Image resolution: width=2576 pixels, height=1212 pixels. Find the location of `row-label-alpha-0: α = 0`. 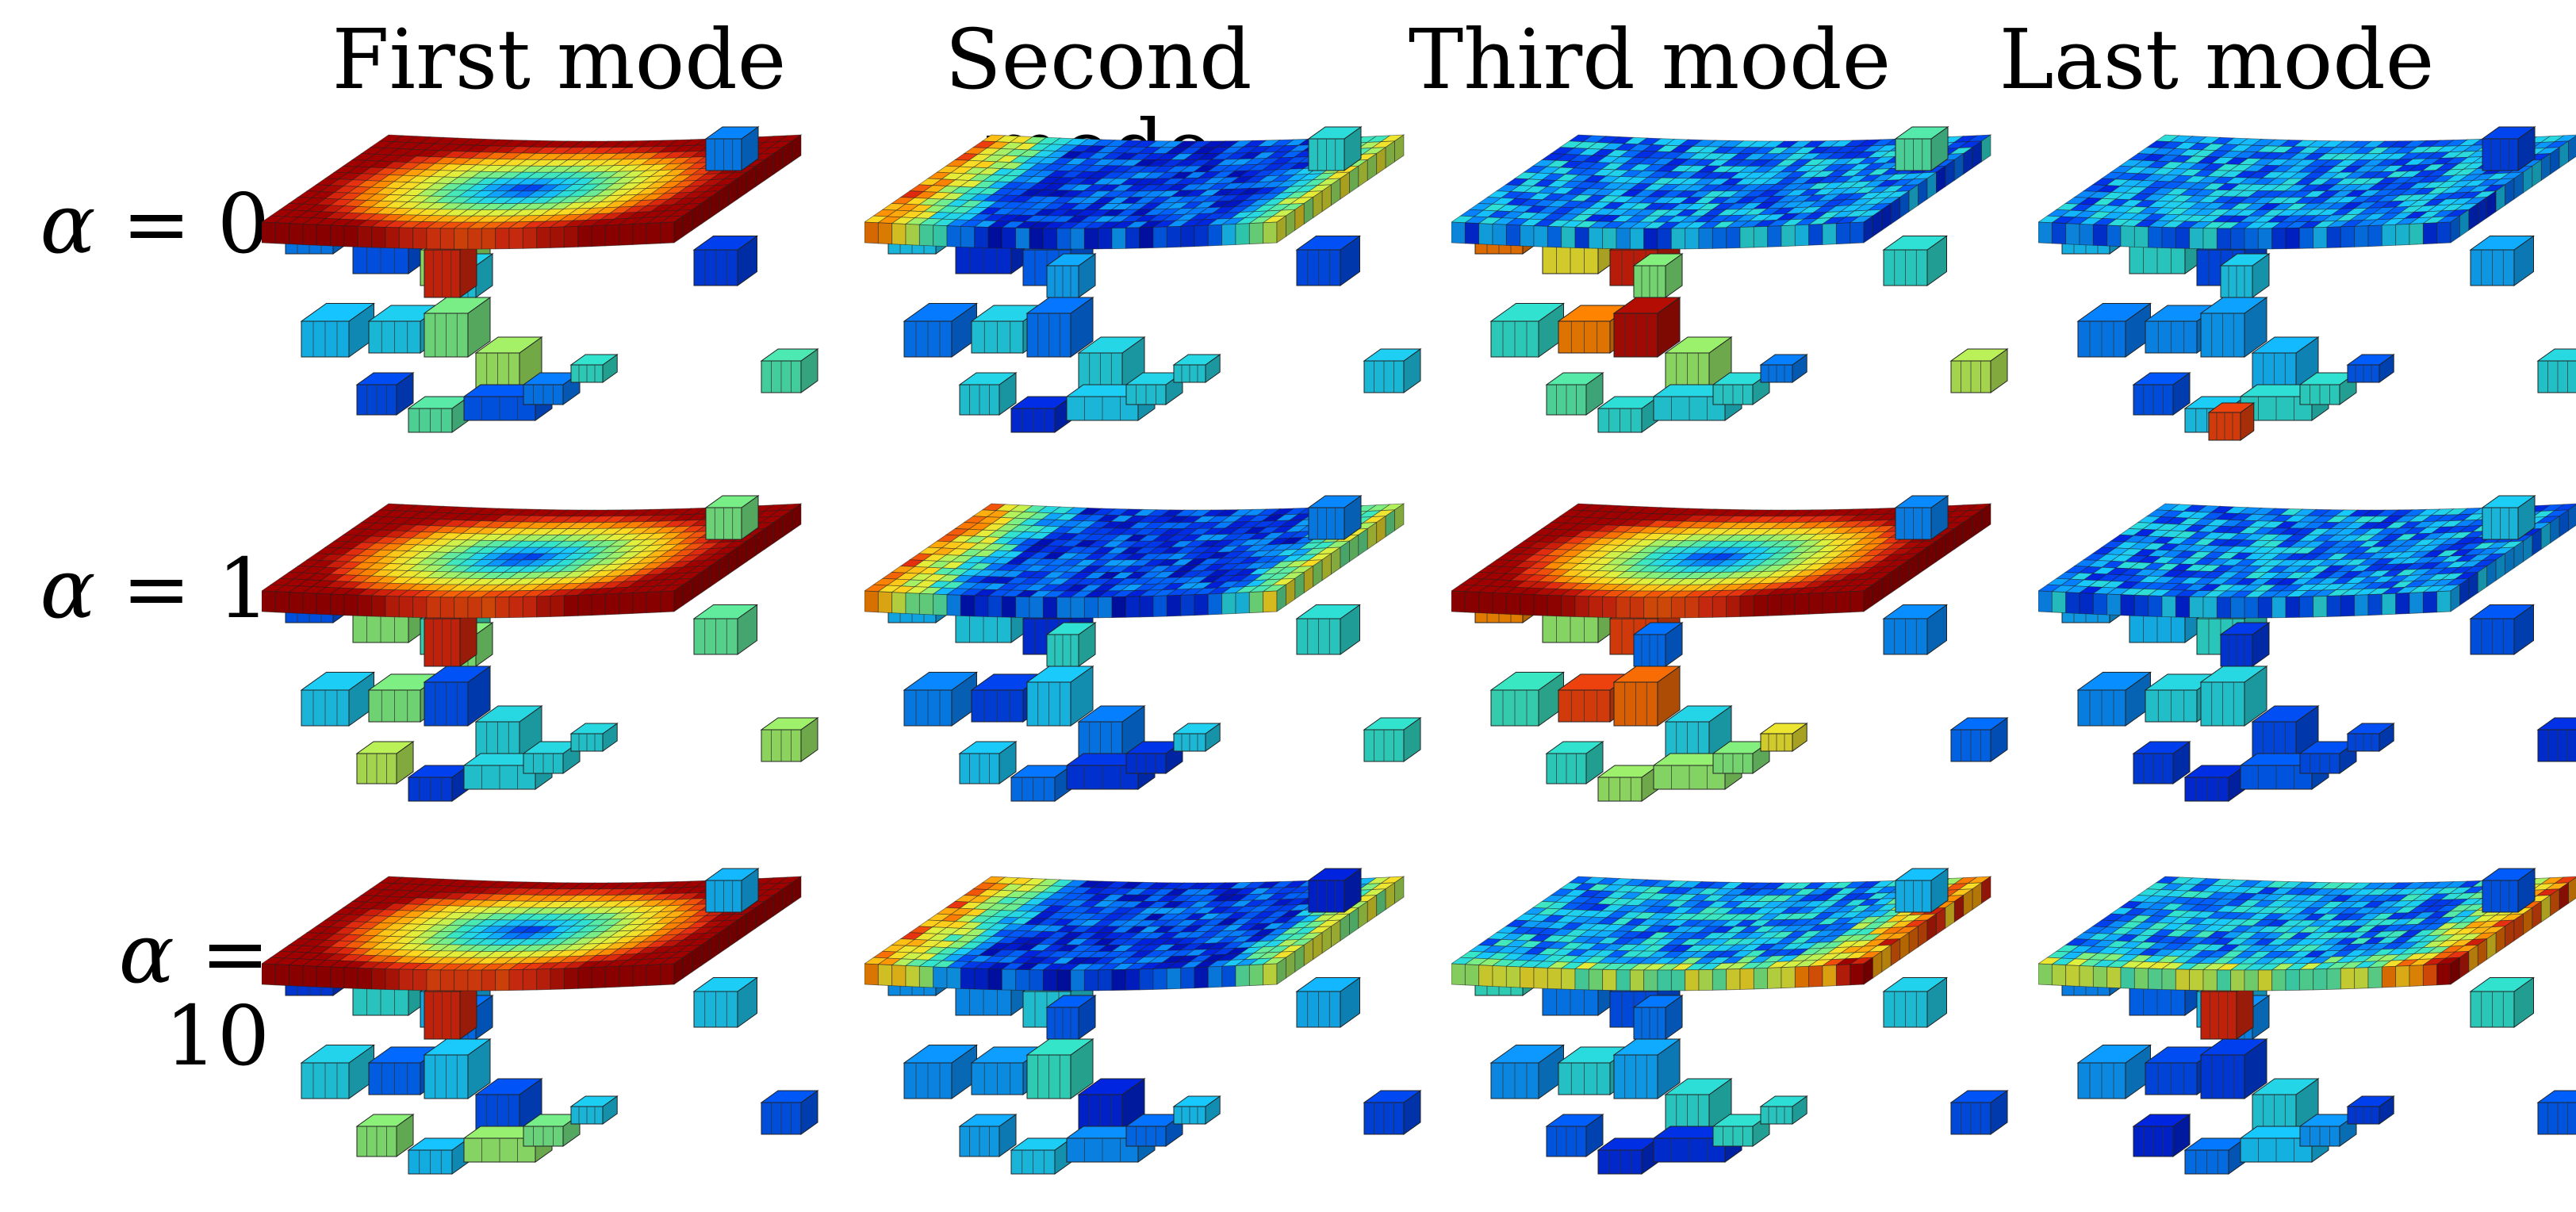

row-label-alpha-0: α = 0 is located at coordinates (139, 223).